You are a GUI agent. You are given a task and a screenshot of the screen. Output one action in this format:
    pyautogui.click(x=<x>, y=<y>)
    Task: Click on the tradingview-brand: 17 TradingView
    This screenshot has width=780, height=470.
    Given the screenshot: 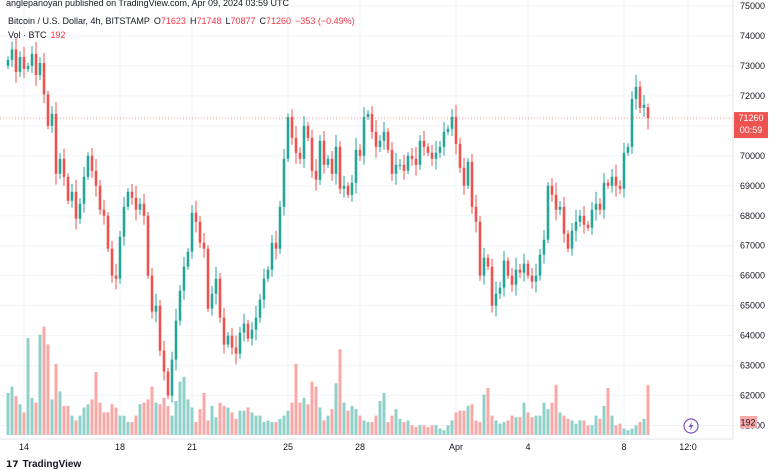 What is the action you would take?
    pyautogui.click(x=43, y=464)
    